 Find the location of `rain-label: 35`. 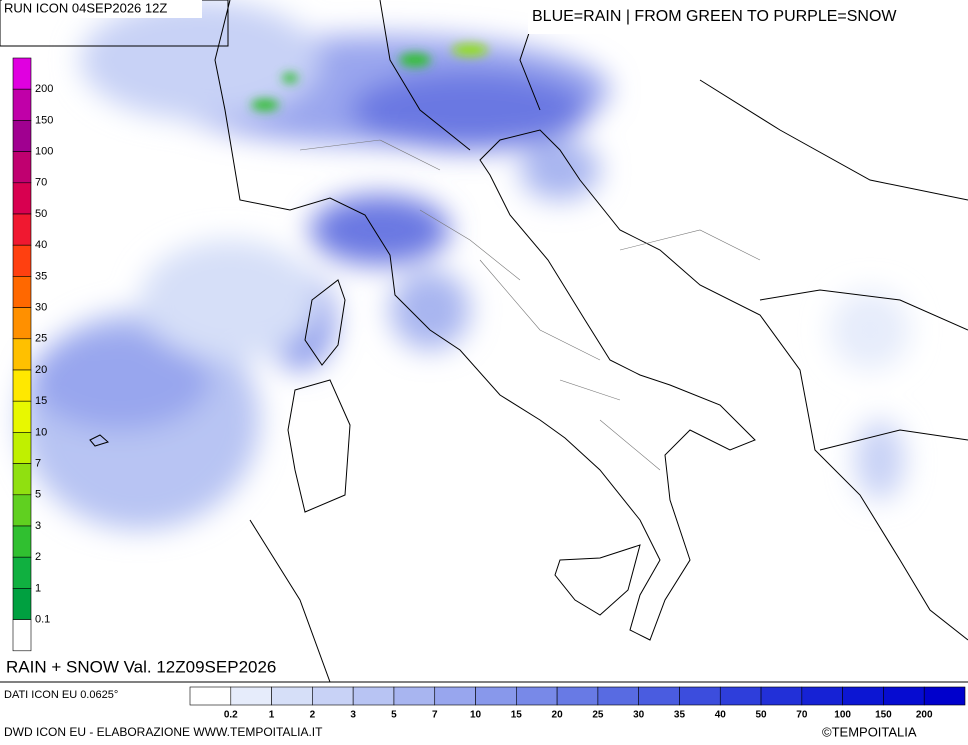

rain-label: 35 is located at coordinates (680, 715).